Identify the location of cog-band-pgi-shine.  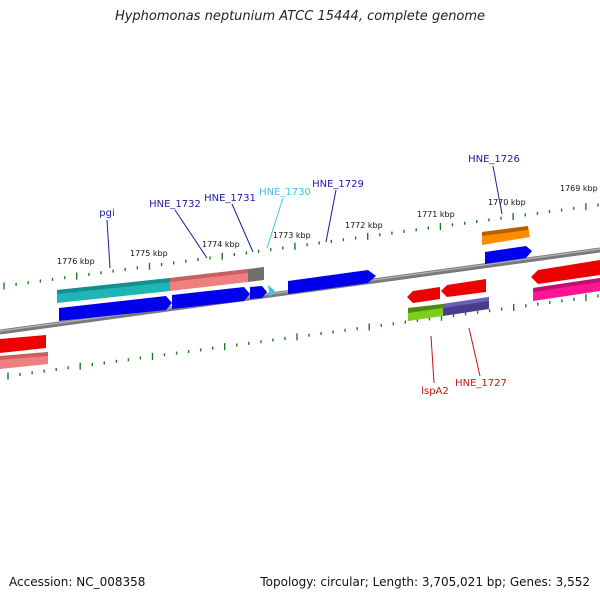
(113, 286).